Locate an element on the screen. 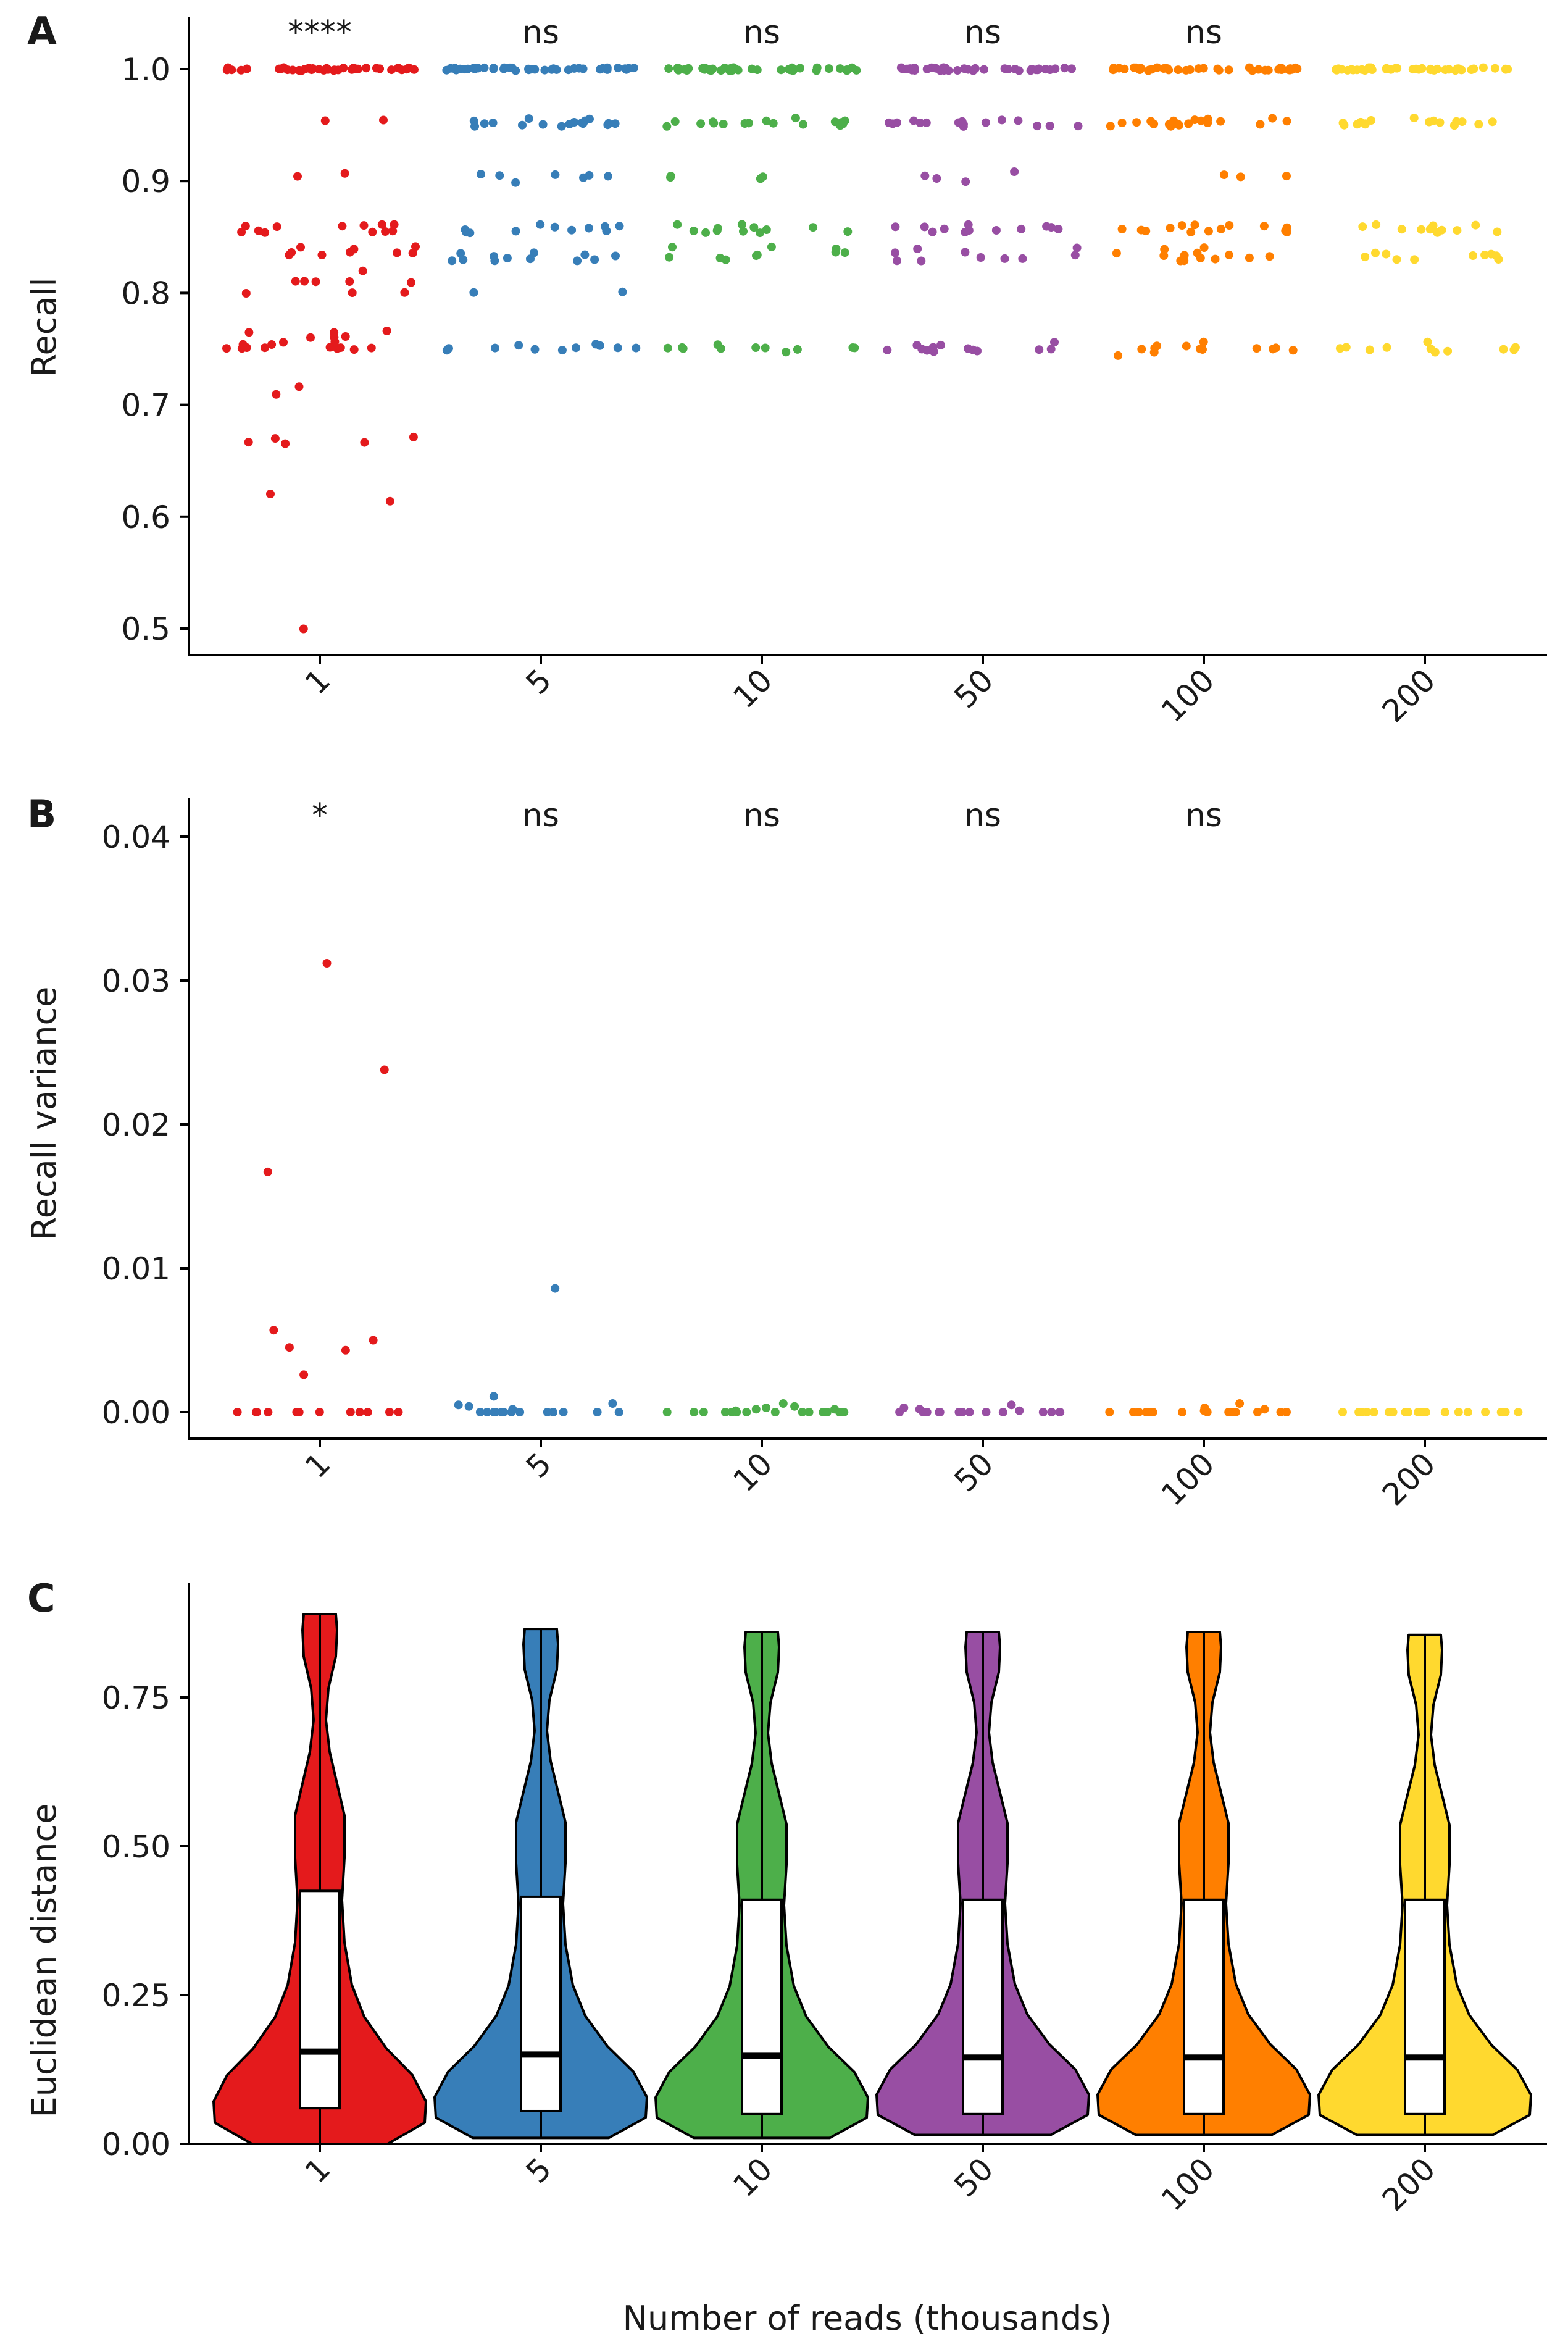 This screenshot has height=2347, width=1568. panel-a-significance-label: **** is located at coordinates (320, 32).